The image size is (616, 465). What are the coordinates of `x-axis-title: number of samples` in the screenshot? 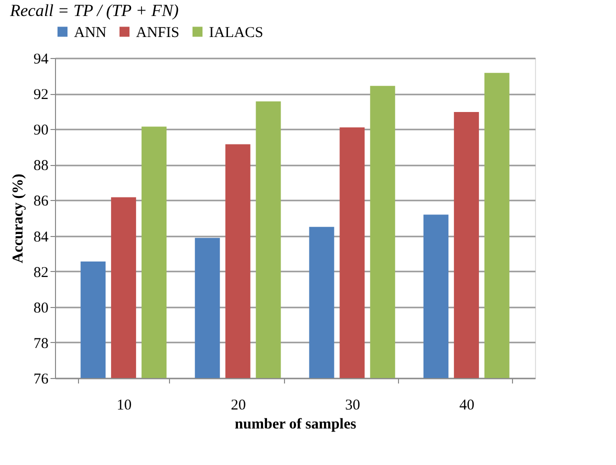 It's located at (295, 424).